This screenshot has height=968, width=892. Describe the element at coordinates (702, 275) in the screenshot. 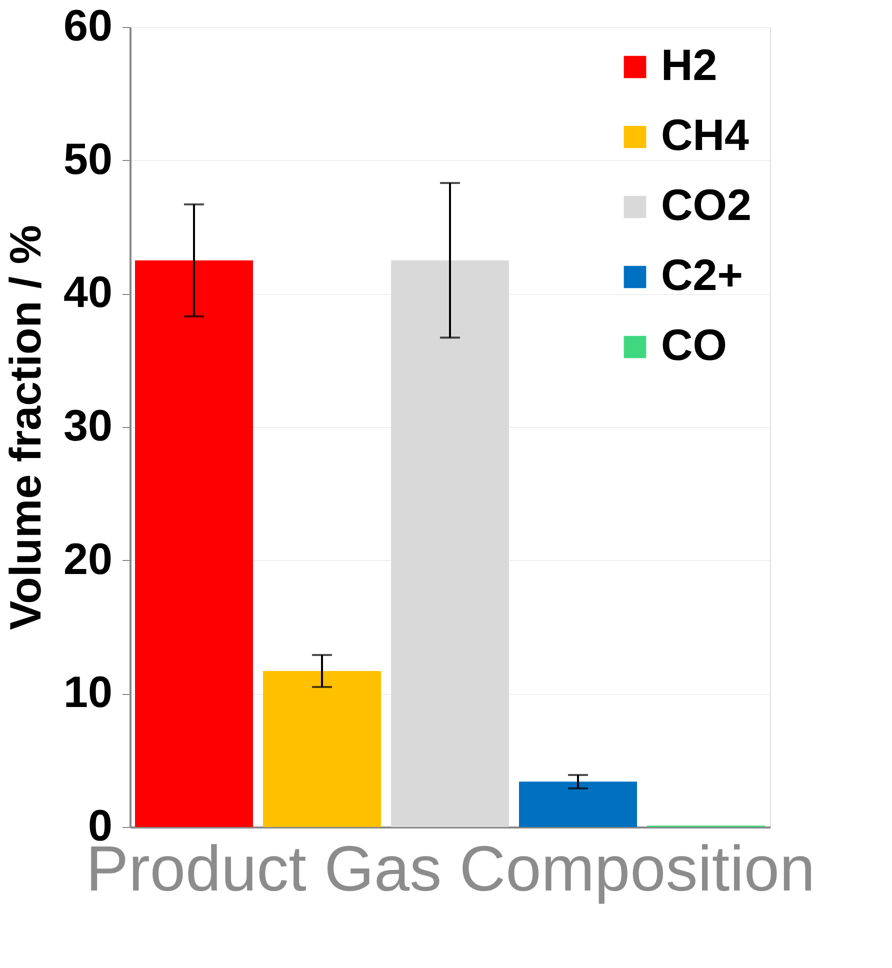

I see `legend-label: C2+` at that location.